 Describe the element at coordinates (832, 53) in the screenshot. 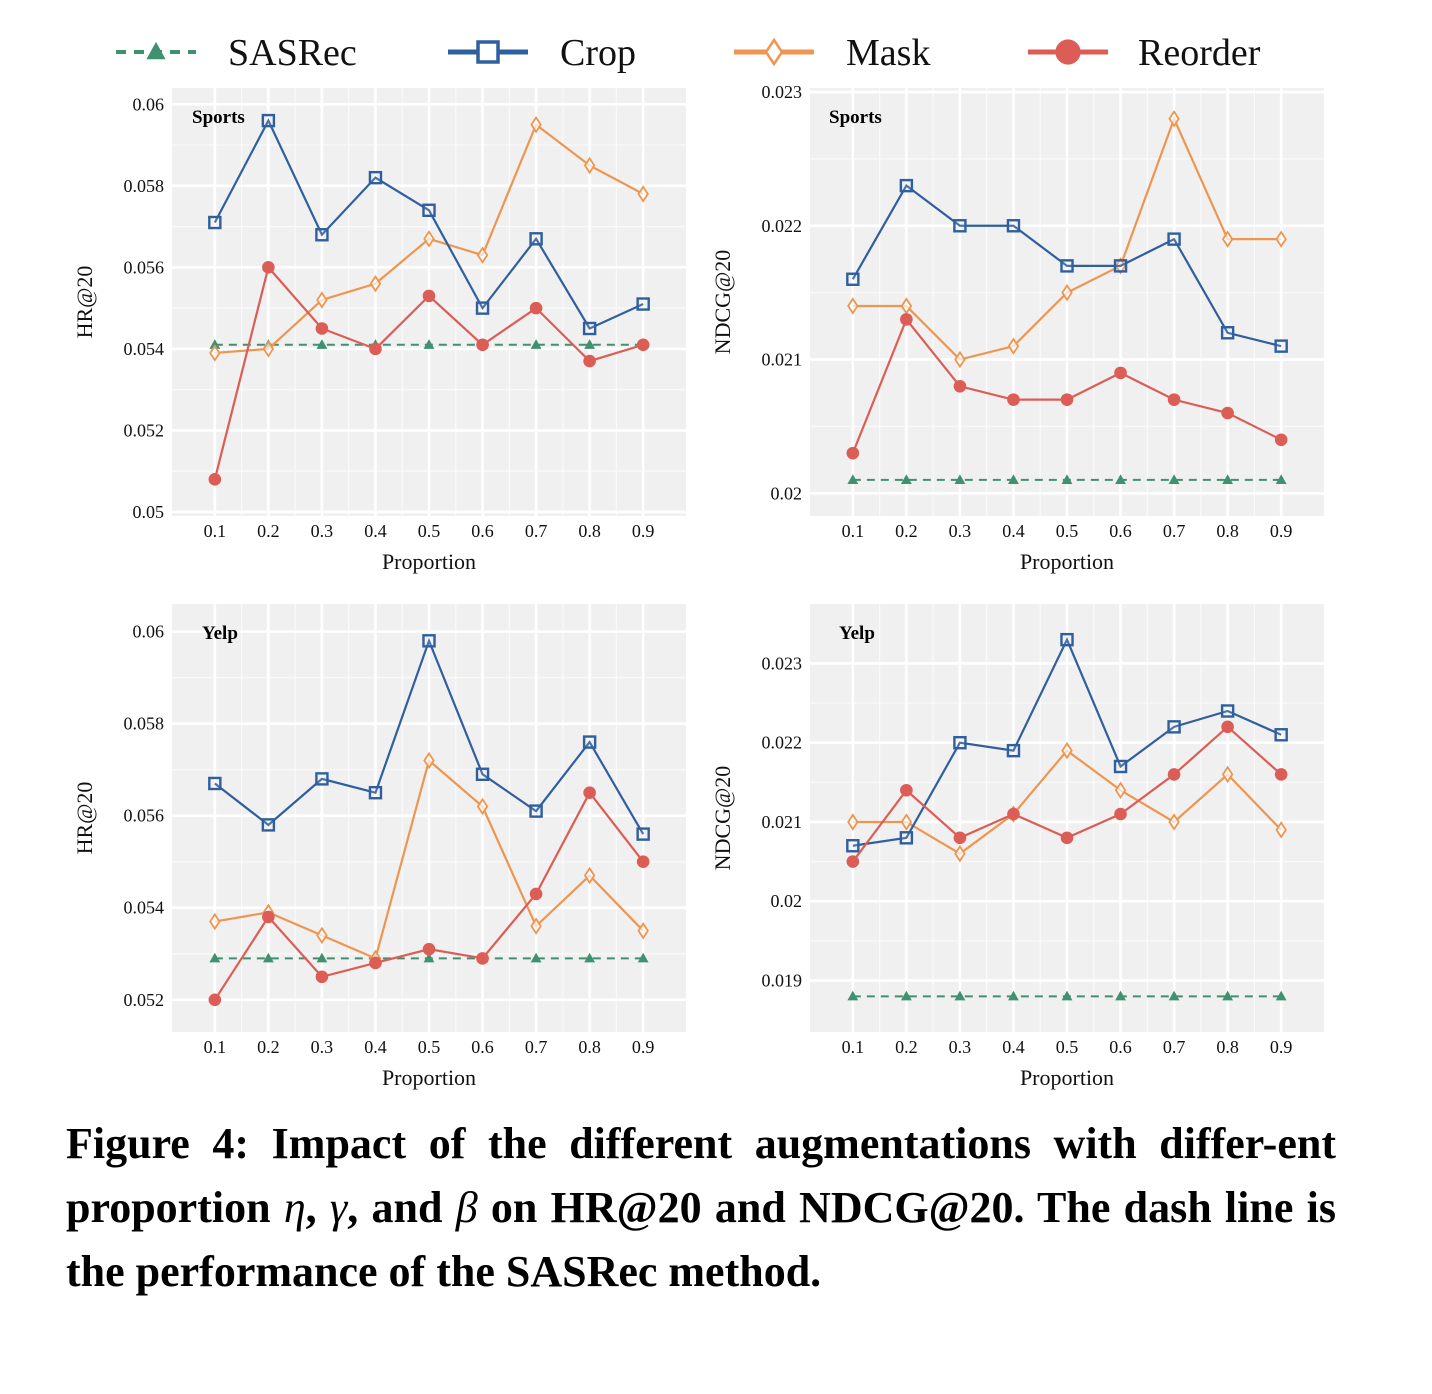

I see `legend-item-mask: Mask` at that location.